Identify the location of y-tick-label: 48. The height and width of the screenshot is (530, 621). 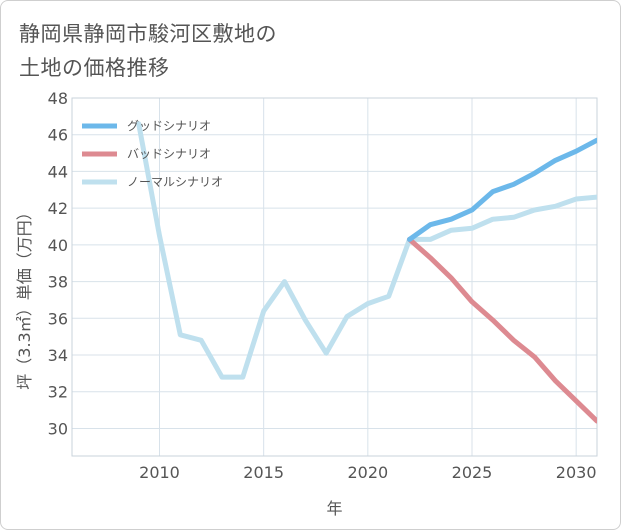
(58, 98).